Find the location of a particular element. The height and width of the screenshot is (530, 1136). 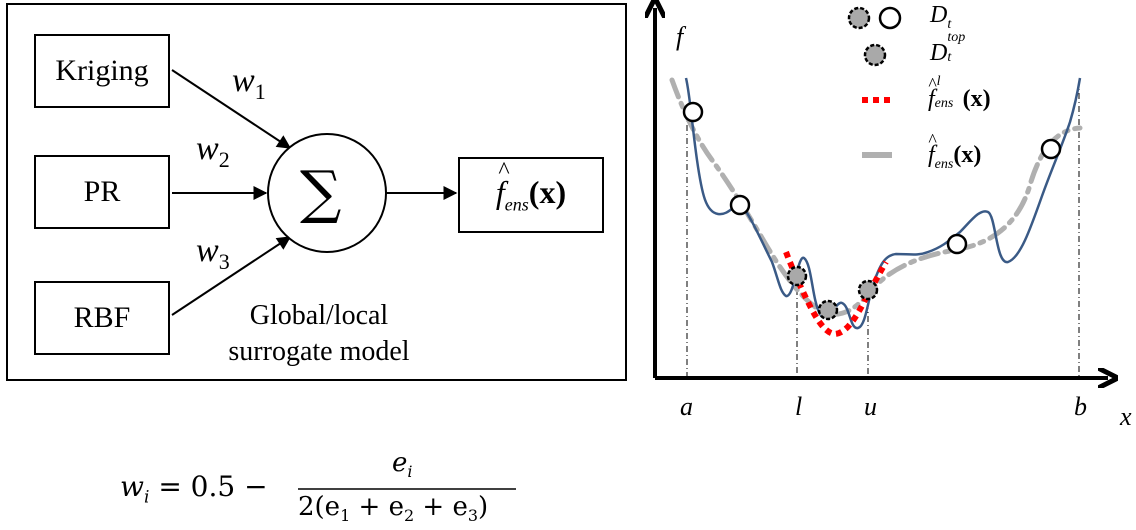

pr-label: PR is located at coordinates (102, 191).